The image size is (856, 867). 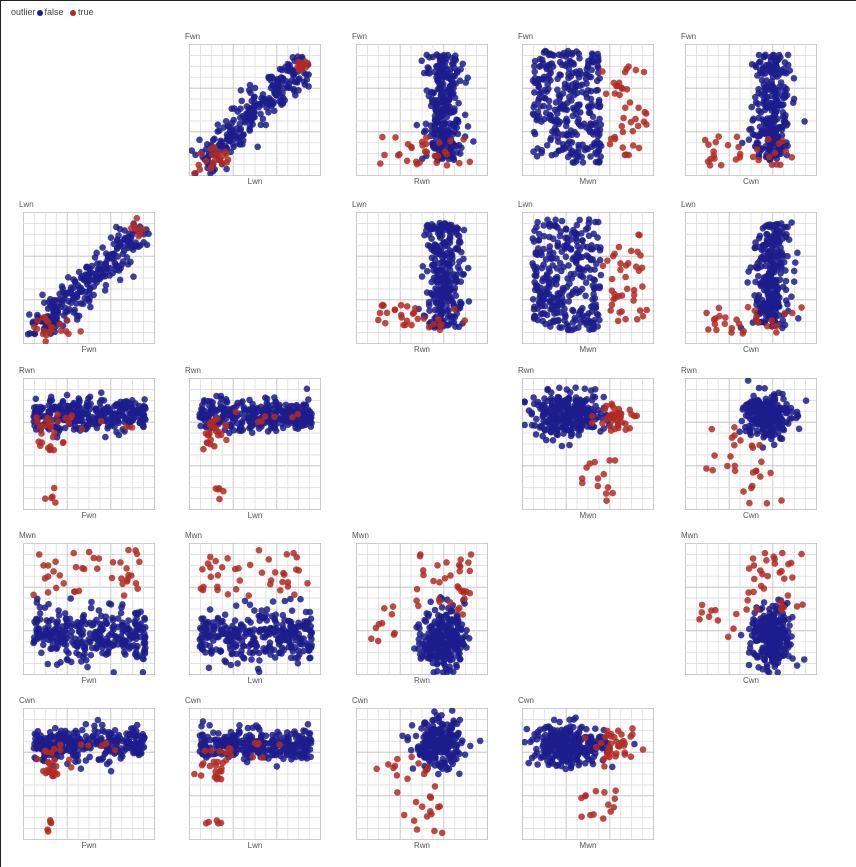 What do you see at coordinates (255, 515) in the screenshot?
I see `panel-x-label: Lwn` at bounding box center [255, 515].